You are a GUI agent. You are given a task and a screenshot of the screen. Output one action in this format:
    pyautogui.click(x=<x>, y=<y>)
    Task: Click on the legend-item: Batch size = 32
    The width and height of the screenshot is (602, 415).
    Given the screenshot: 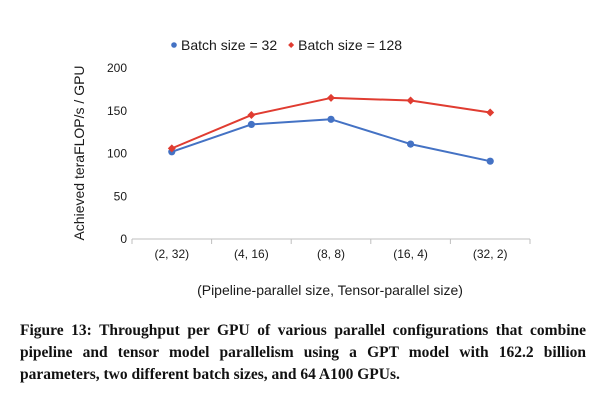 What is the action you would take?
    pyautogui.click(x=224, y=45)
    